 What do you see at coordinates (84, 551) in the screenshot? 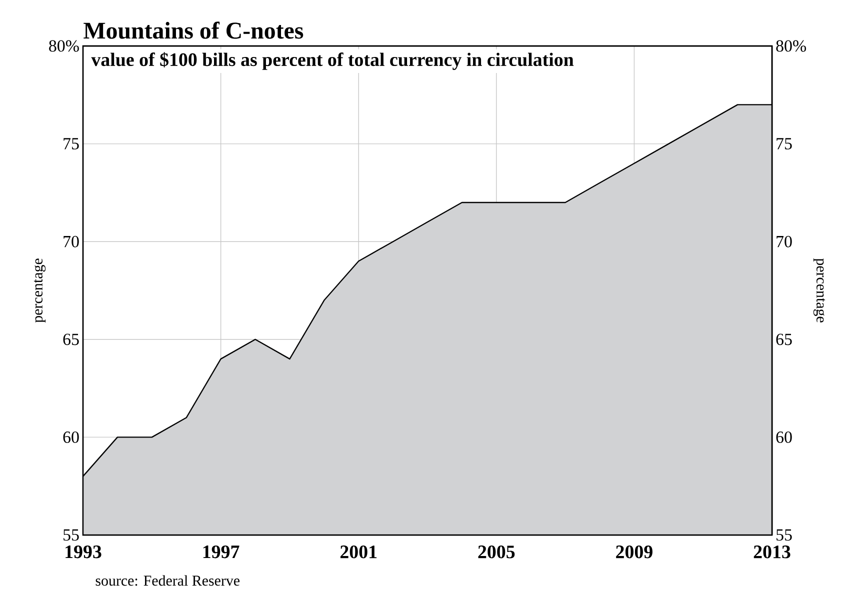
I see `x-tick-label: 1993` at bounding box center [84, 551].